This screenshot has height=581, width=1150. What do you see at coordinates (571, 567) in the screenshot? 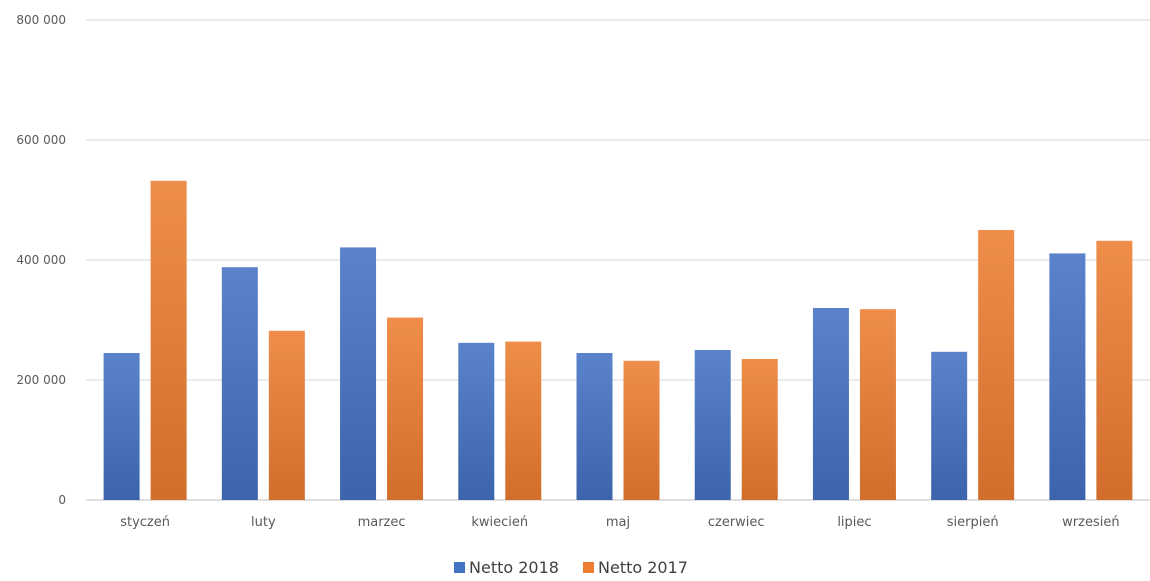
I see `legend: Netto 2018 Netto 2017` at bounding box center [571, 567].